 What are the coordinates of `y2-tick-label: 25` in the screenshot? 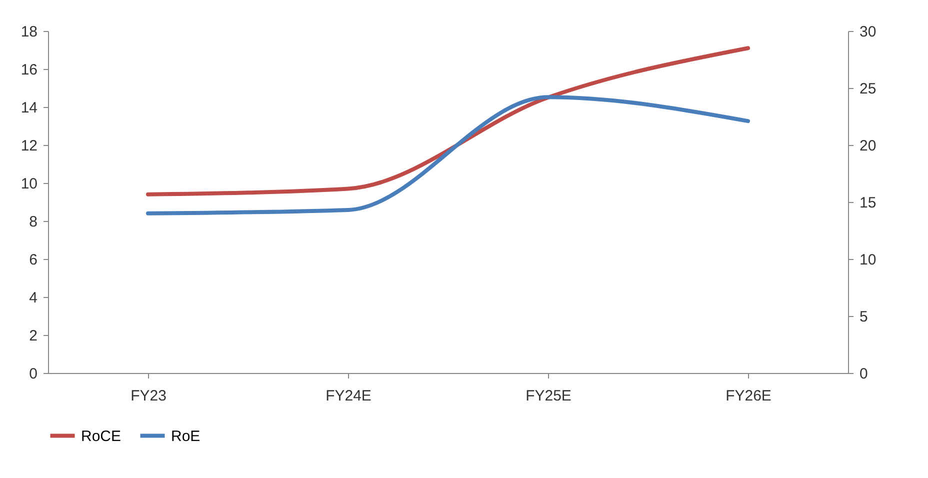 It's located at (868, 89).